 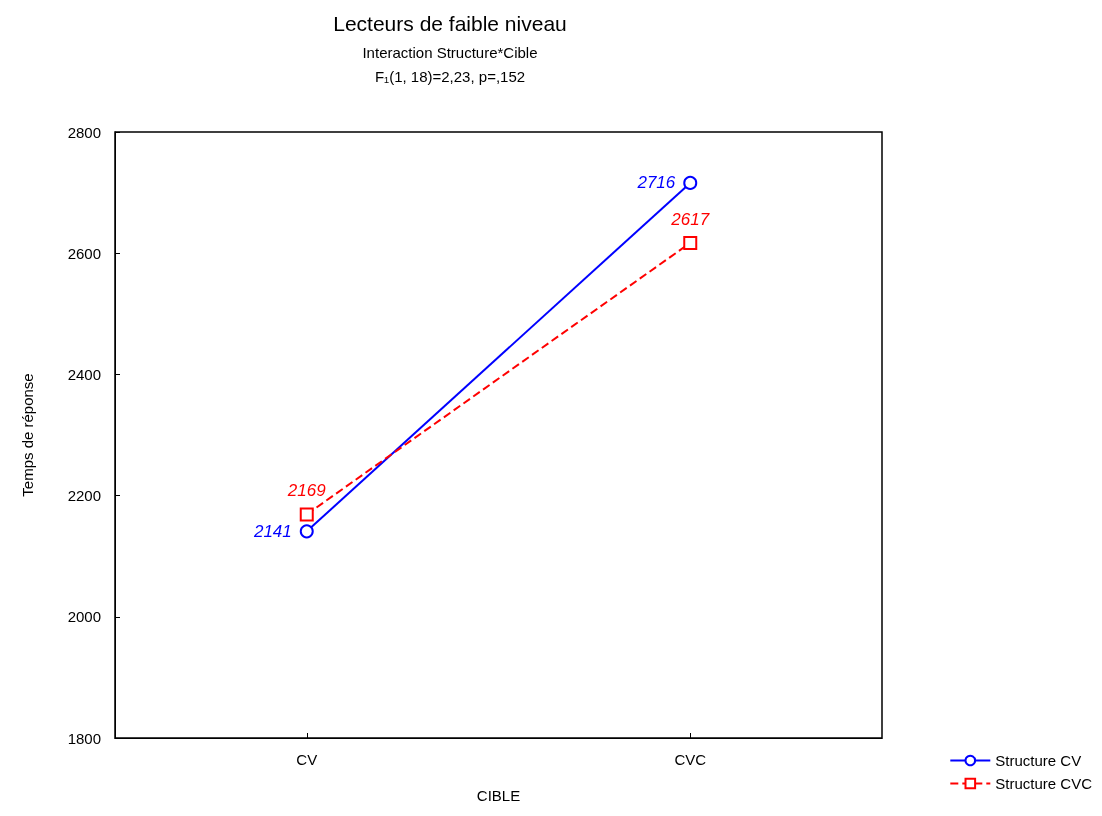 What do you see at coordinates (690, 759) in the screenshot?
I see `x-tick-label: CVC` at bounding box center [690, 759].